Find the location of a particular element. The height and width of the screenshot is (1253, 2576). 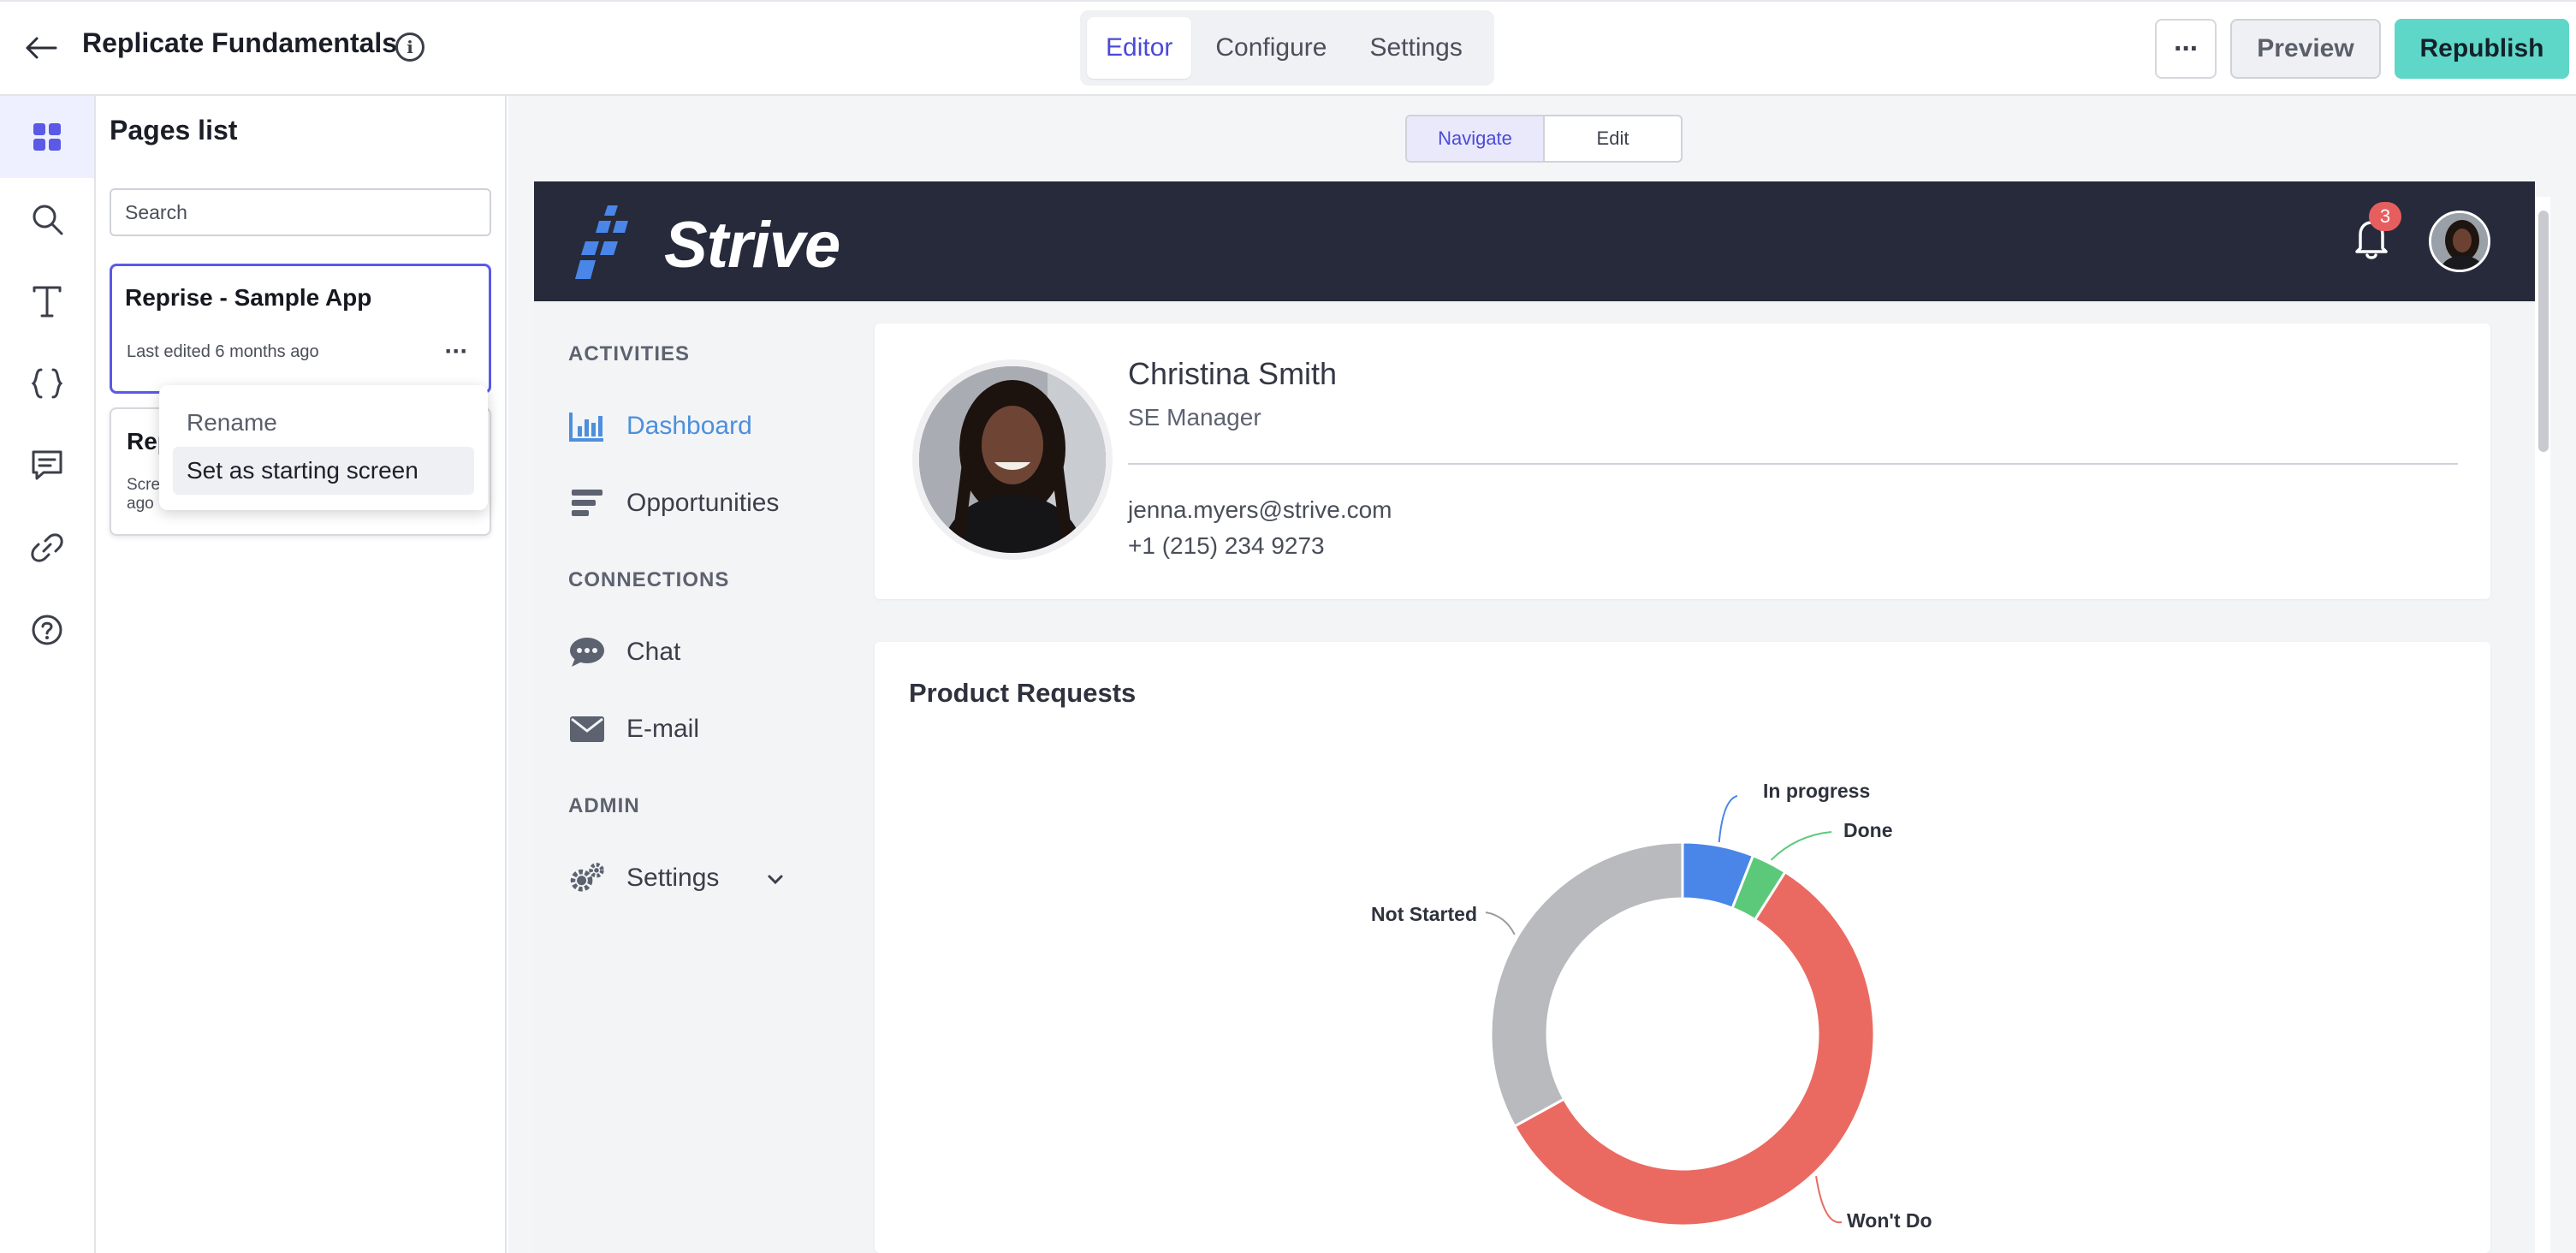

page-card-meta-line: ago is located at coordinates (140, 504).